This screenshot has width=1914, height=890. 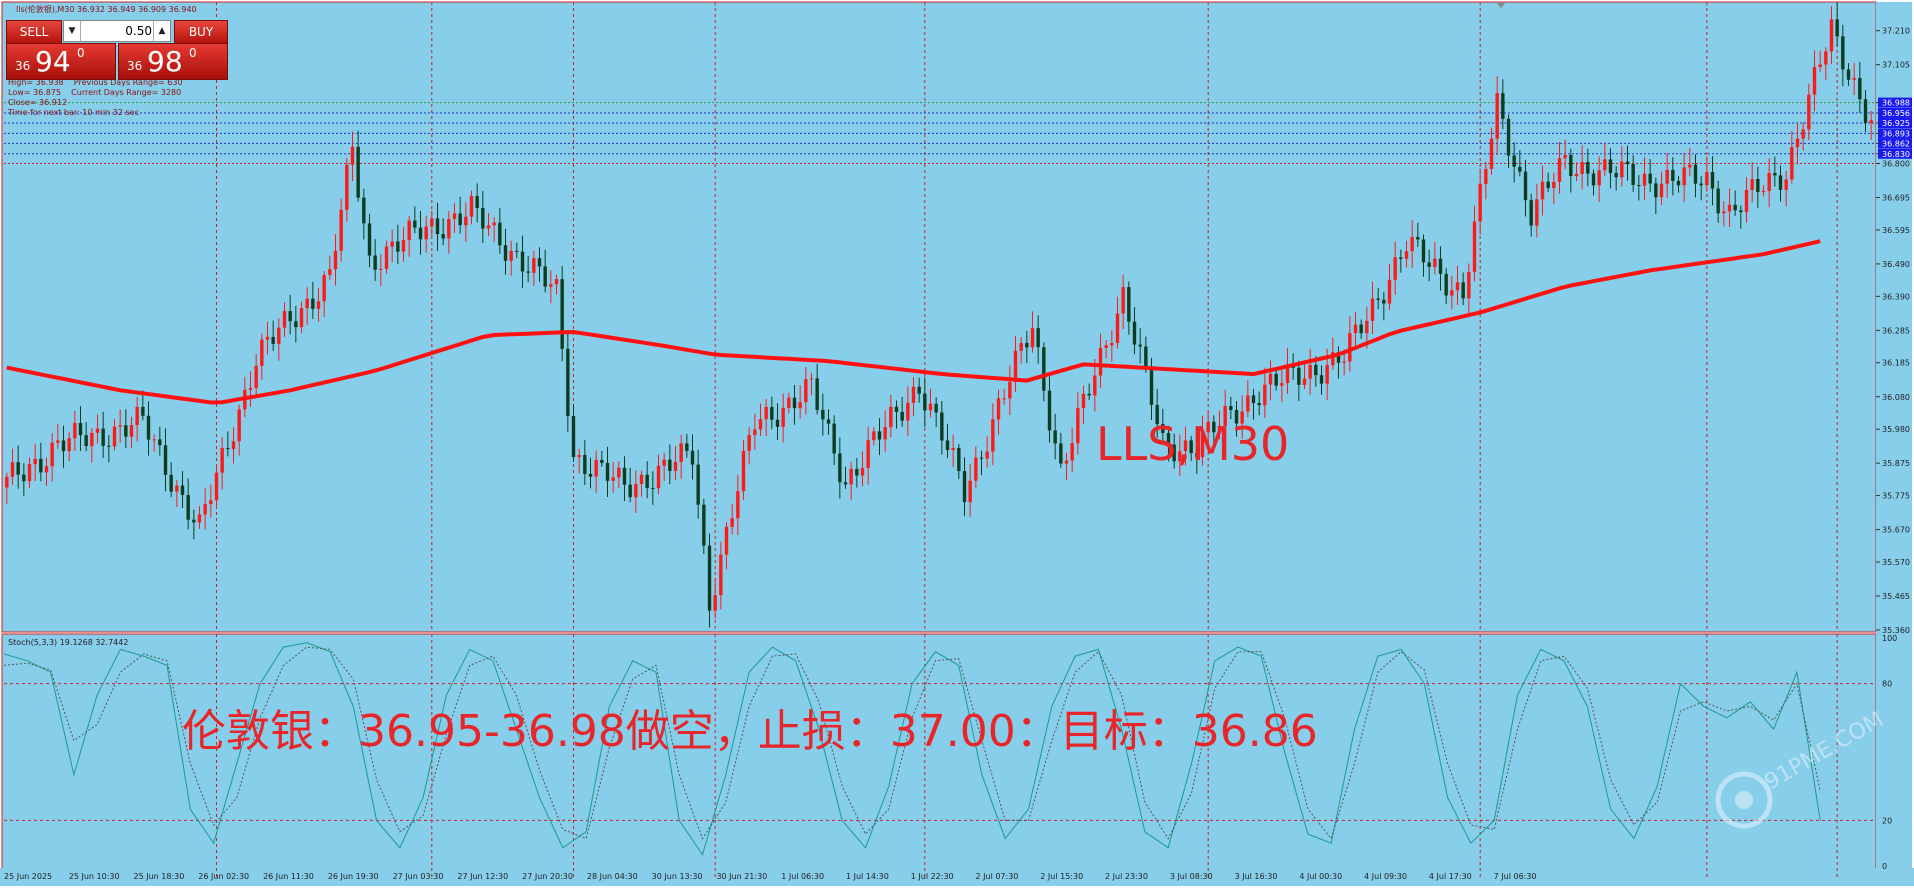 What do you see at coordinates (353, 876) in the screenshot?
I see `time-tick-label: 26 Jun 19:30` at bounding box center [353, 876].